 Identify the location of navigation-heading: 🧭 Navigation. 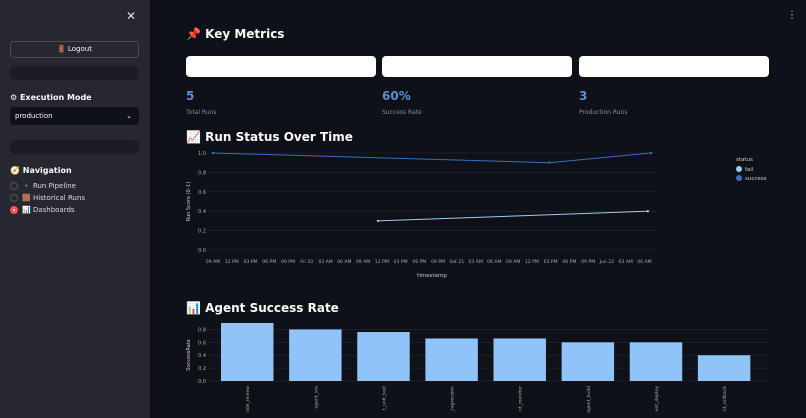
(41, 170).